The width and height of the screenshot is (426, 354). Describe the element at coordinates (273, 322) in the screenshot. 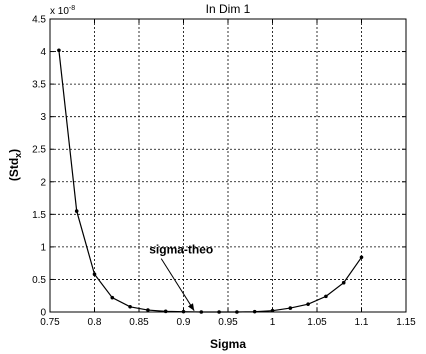

I see `x-tick-label: 1` at that location.